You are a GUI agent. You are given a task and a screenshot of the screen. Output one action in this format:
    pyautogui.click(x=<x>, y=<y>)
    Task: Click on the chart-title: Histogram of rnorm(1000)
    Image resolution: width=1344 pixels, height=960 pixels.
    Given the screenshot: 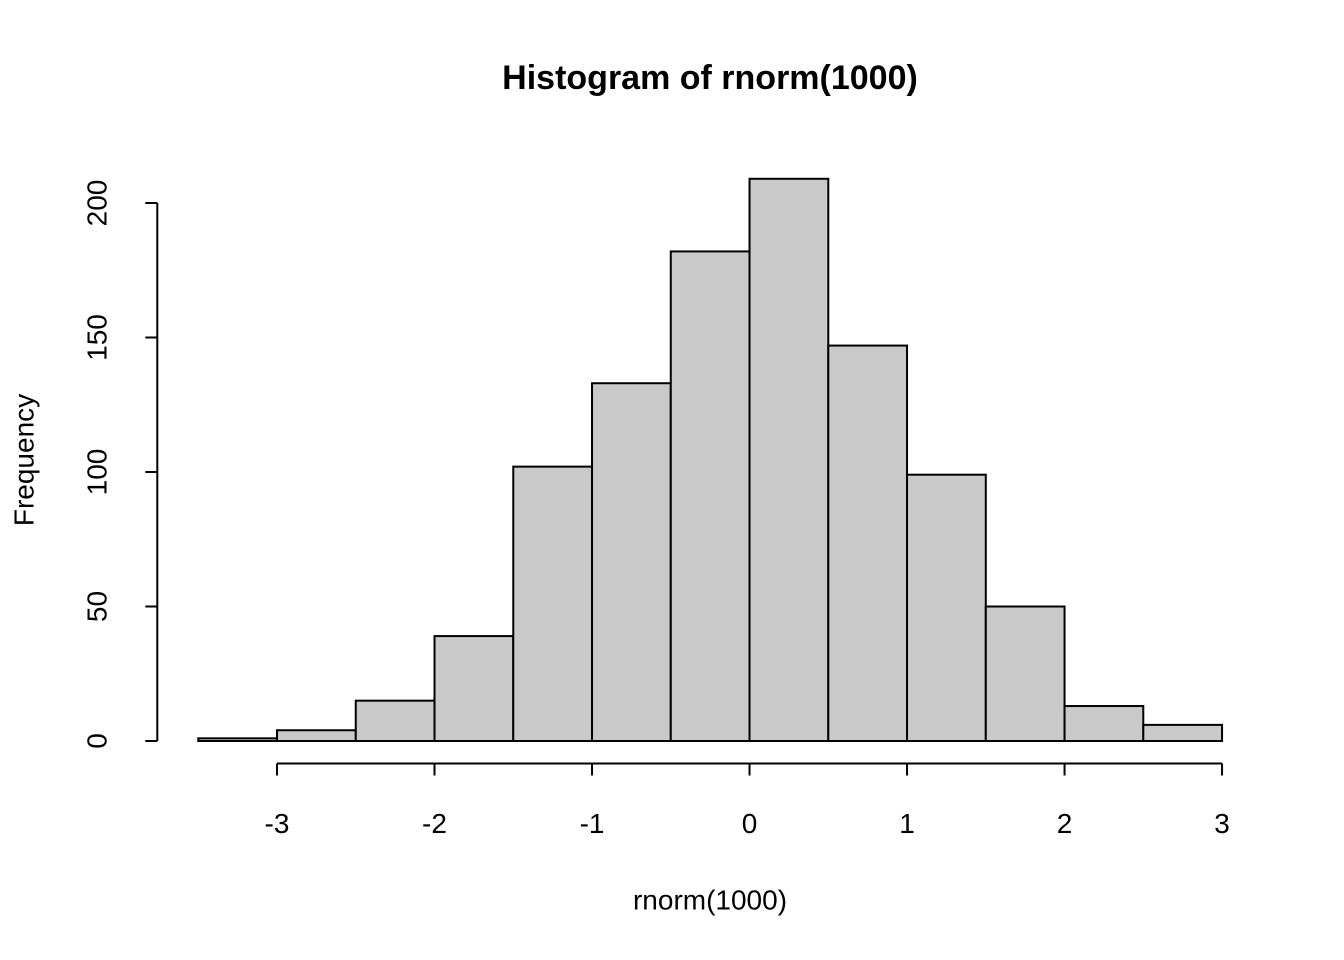 What is the action you would take?
    pyautogui.click(x=710, y=78)
    